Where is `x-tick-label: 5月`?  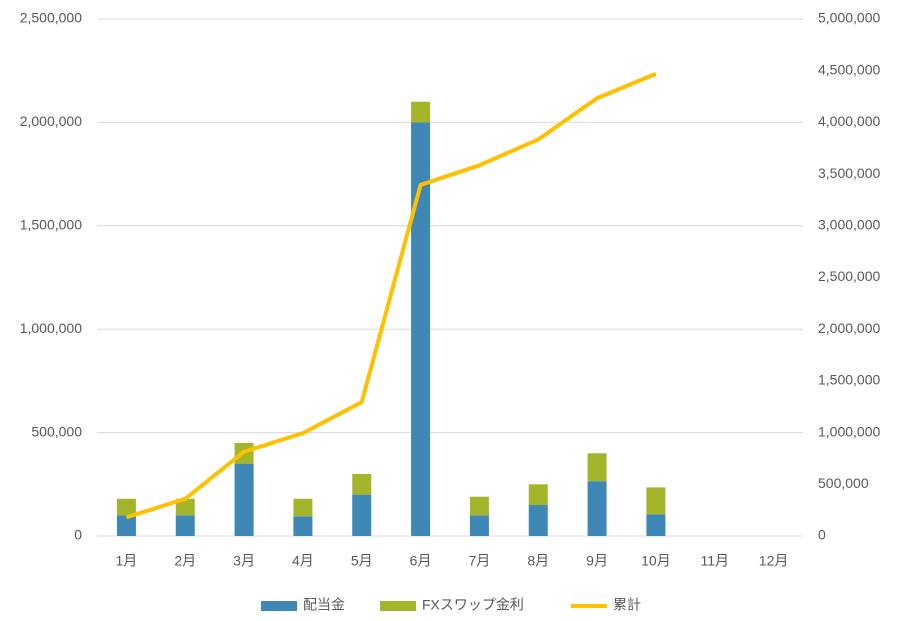 x-tick-label: 5月 is located at coordinates (362, 561).